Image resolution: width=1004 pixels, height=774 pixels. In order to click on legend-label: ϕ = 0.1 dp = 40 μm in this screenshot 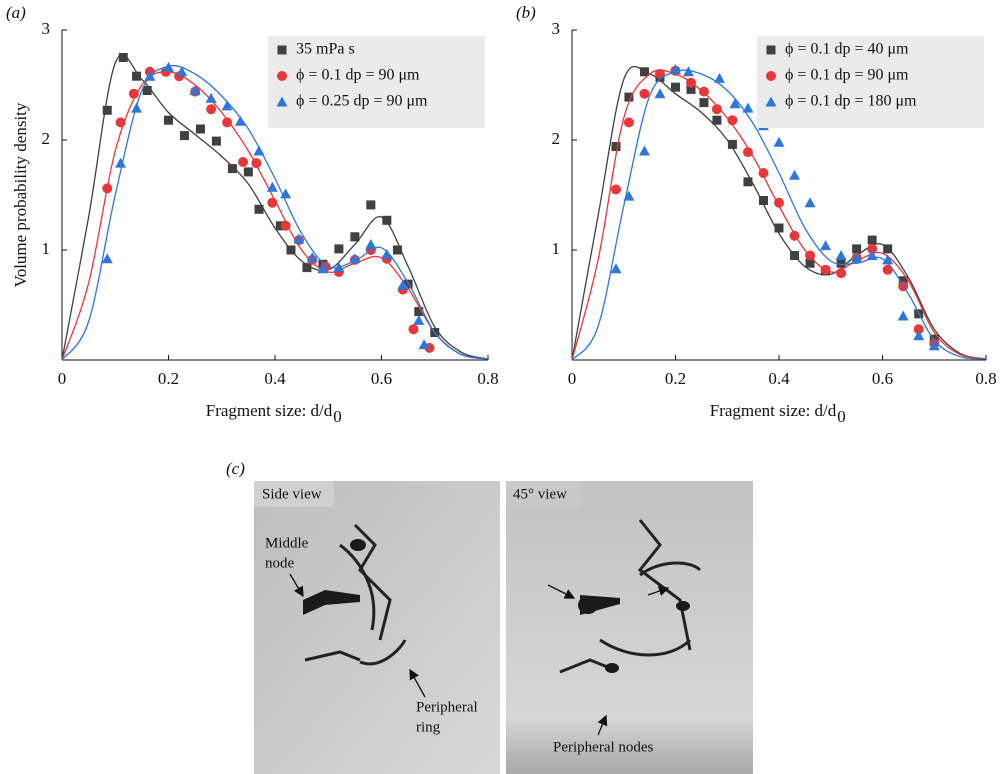, I will do `click(847, 49)`.